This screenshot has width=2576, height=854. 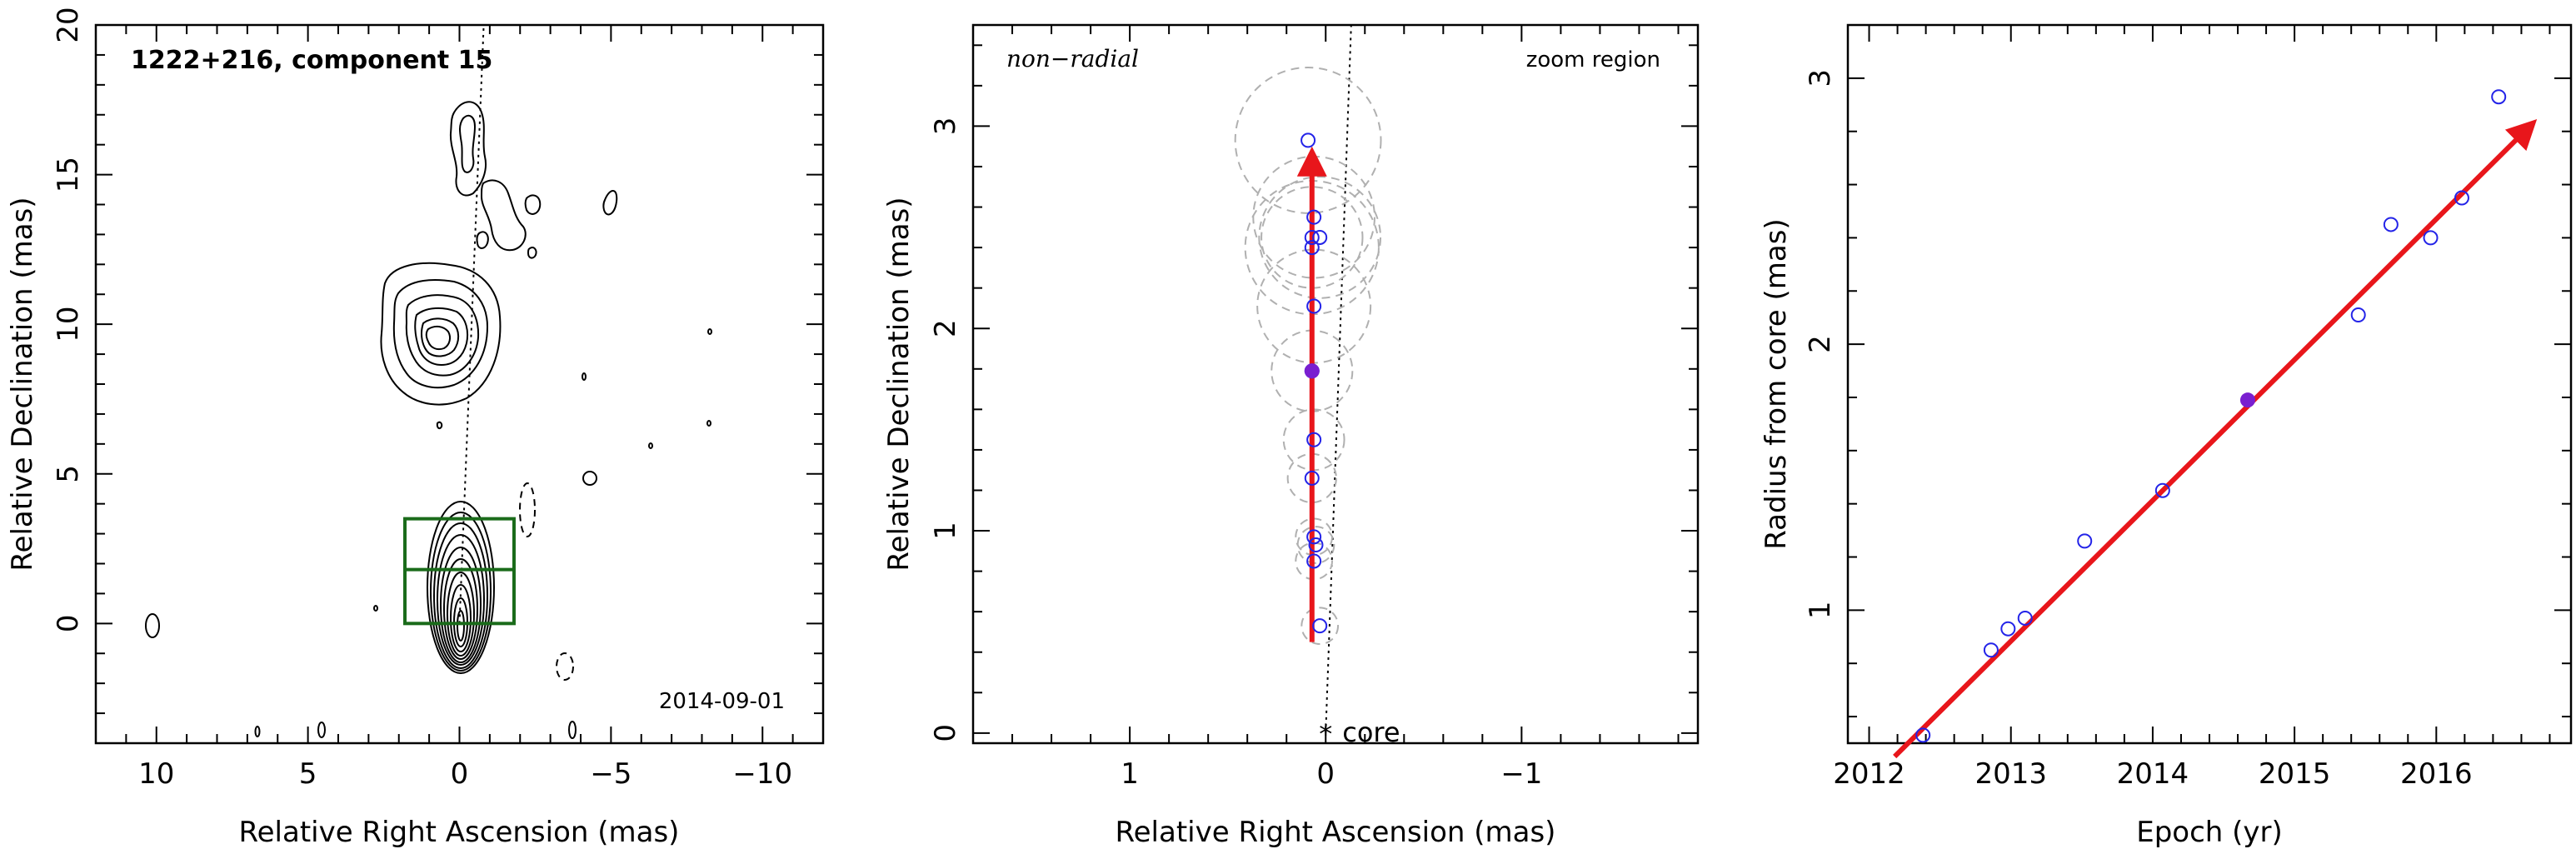 I want to click on map-y-tick-label: 0, so click(x=68, y=624).